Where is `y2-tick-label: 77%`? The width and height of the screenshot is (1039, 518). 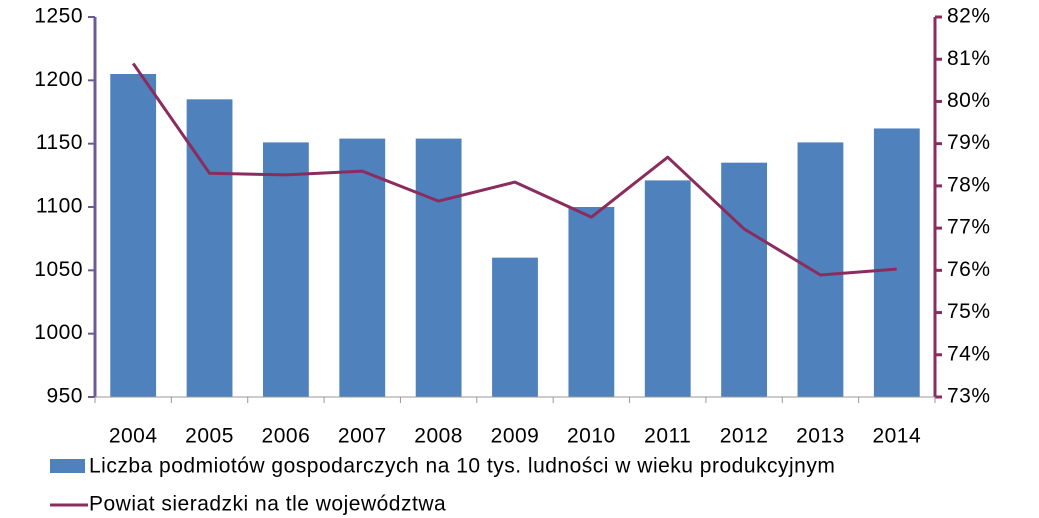 y2-tick-label: 77% is located at coordinates (969, 227).